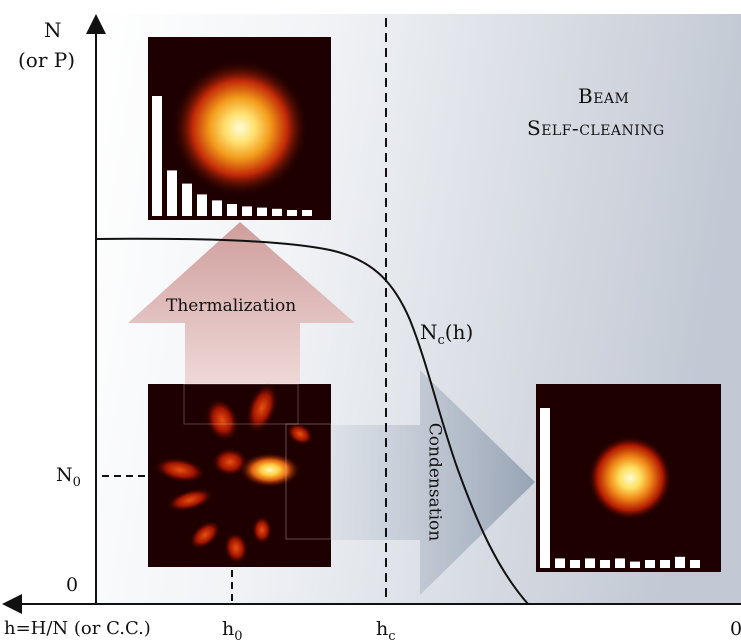 Image resolution: width=741 pixels, height=644 pixels. What do you see at coordinates (386, 631) in the screenshot?
I see `hc-label: hc` at bounding box center [386, 631].